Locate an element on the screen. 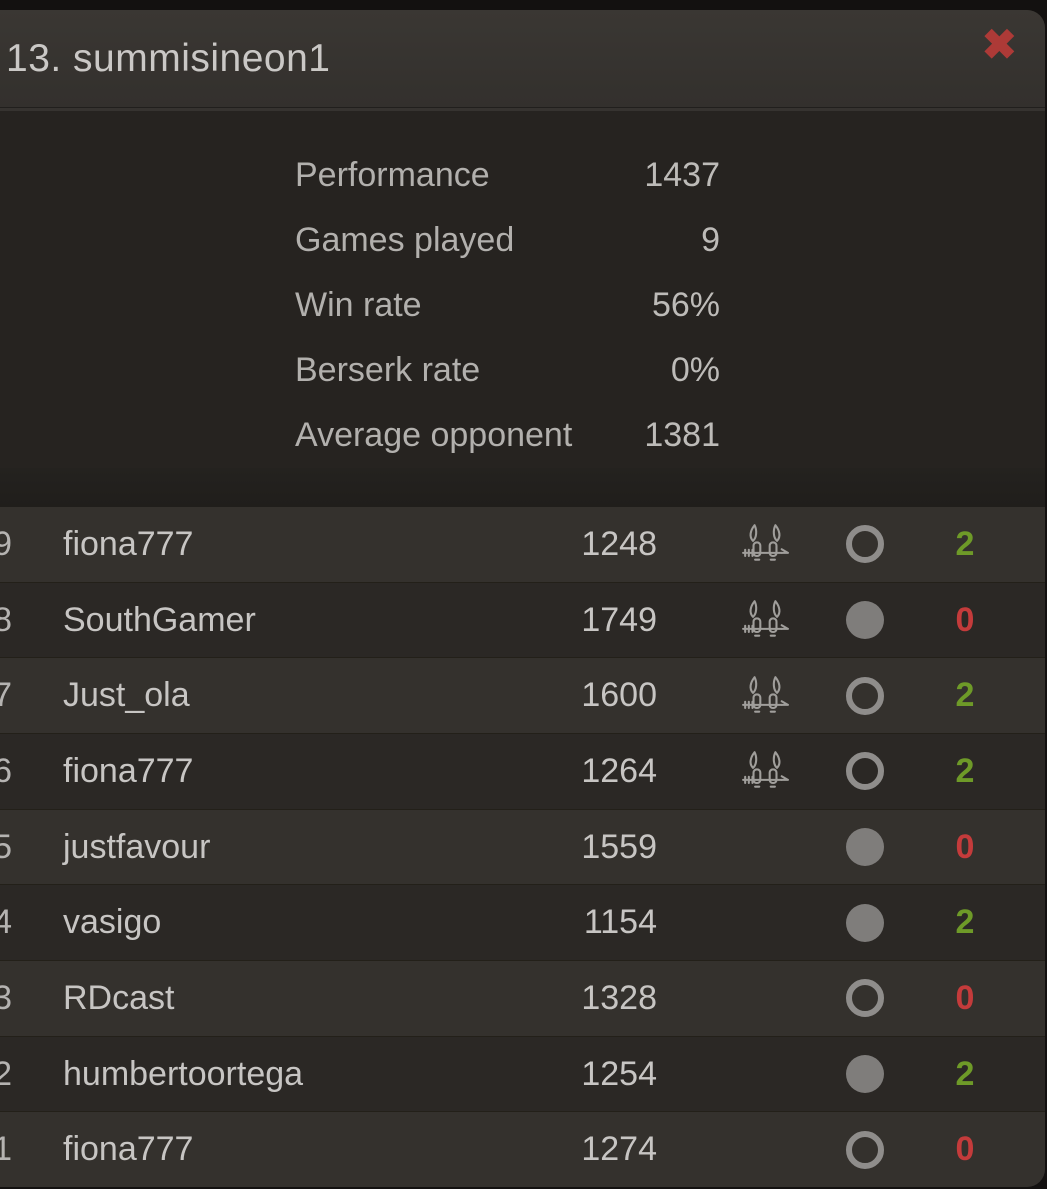 The width and height of the screenshot is (1047, 1189). stat-row: Average opponent 1381 is located at coordinates (507, 435).